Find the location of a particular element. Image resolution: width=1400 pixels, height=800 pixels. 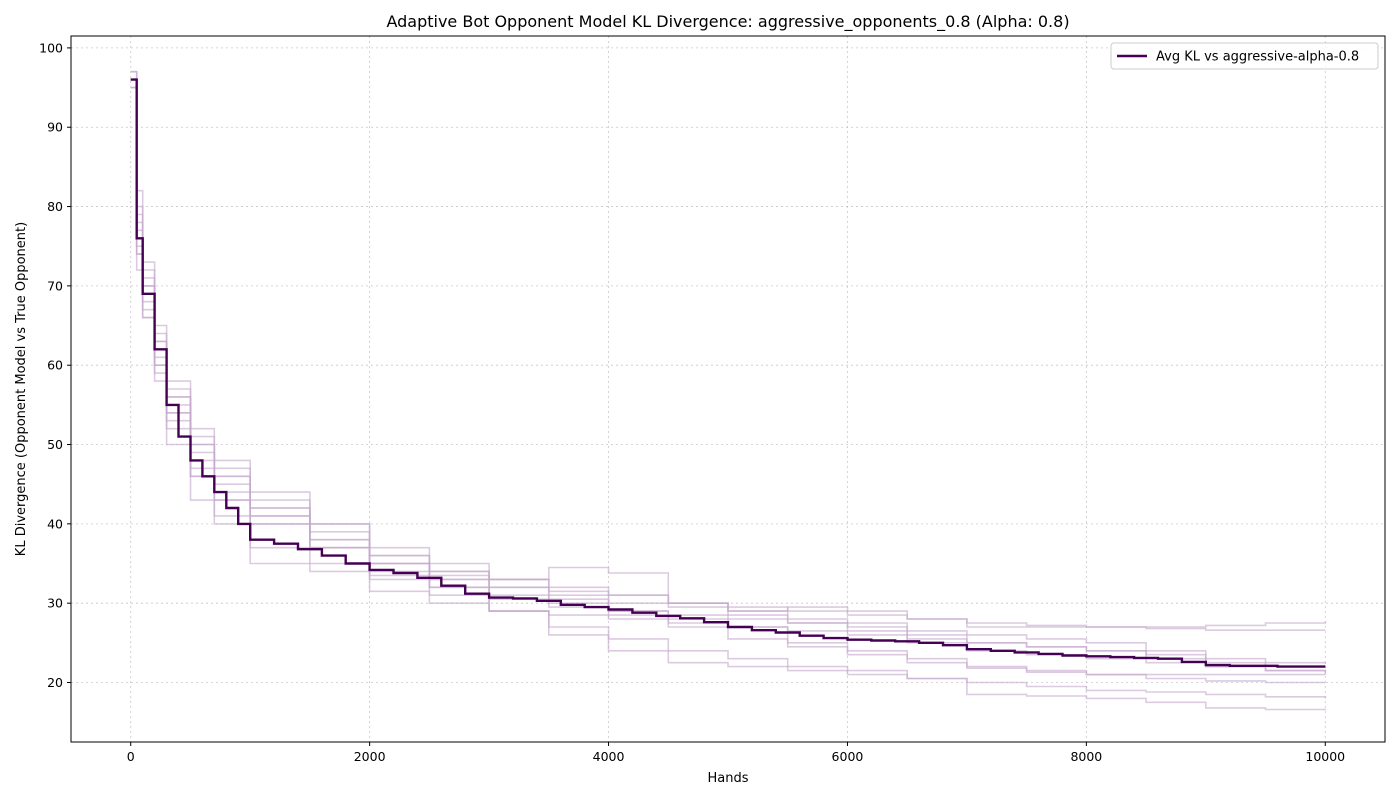

y-tick-label: 60 is located at coordinates (55, 365).